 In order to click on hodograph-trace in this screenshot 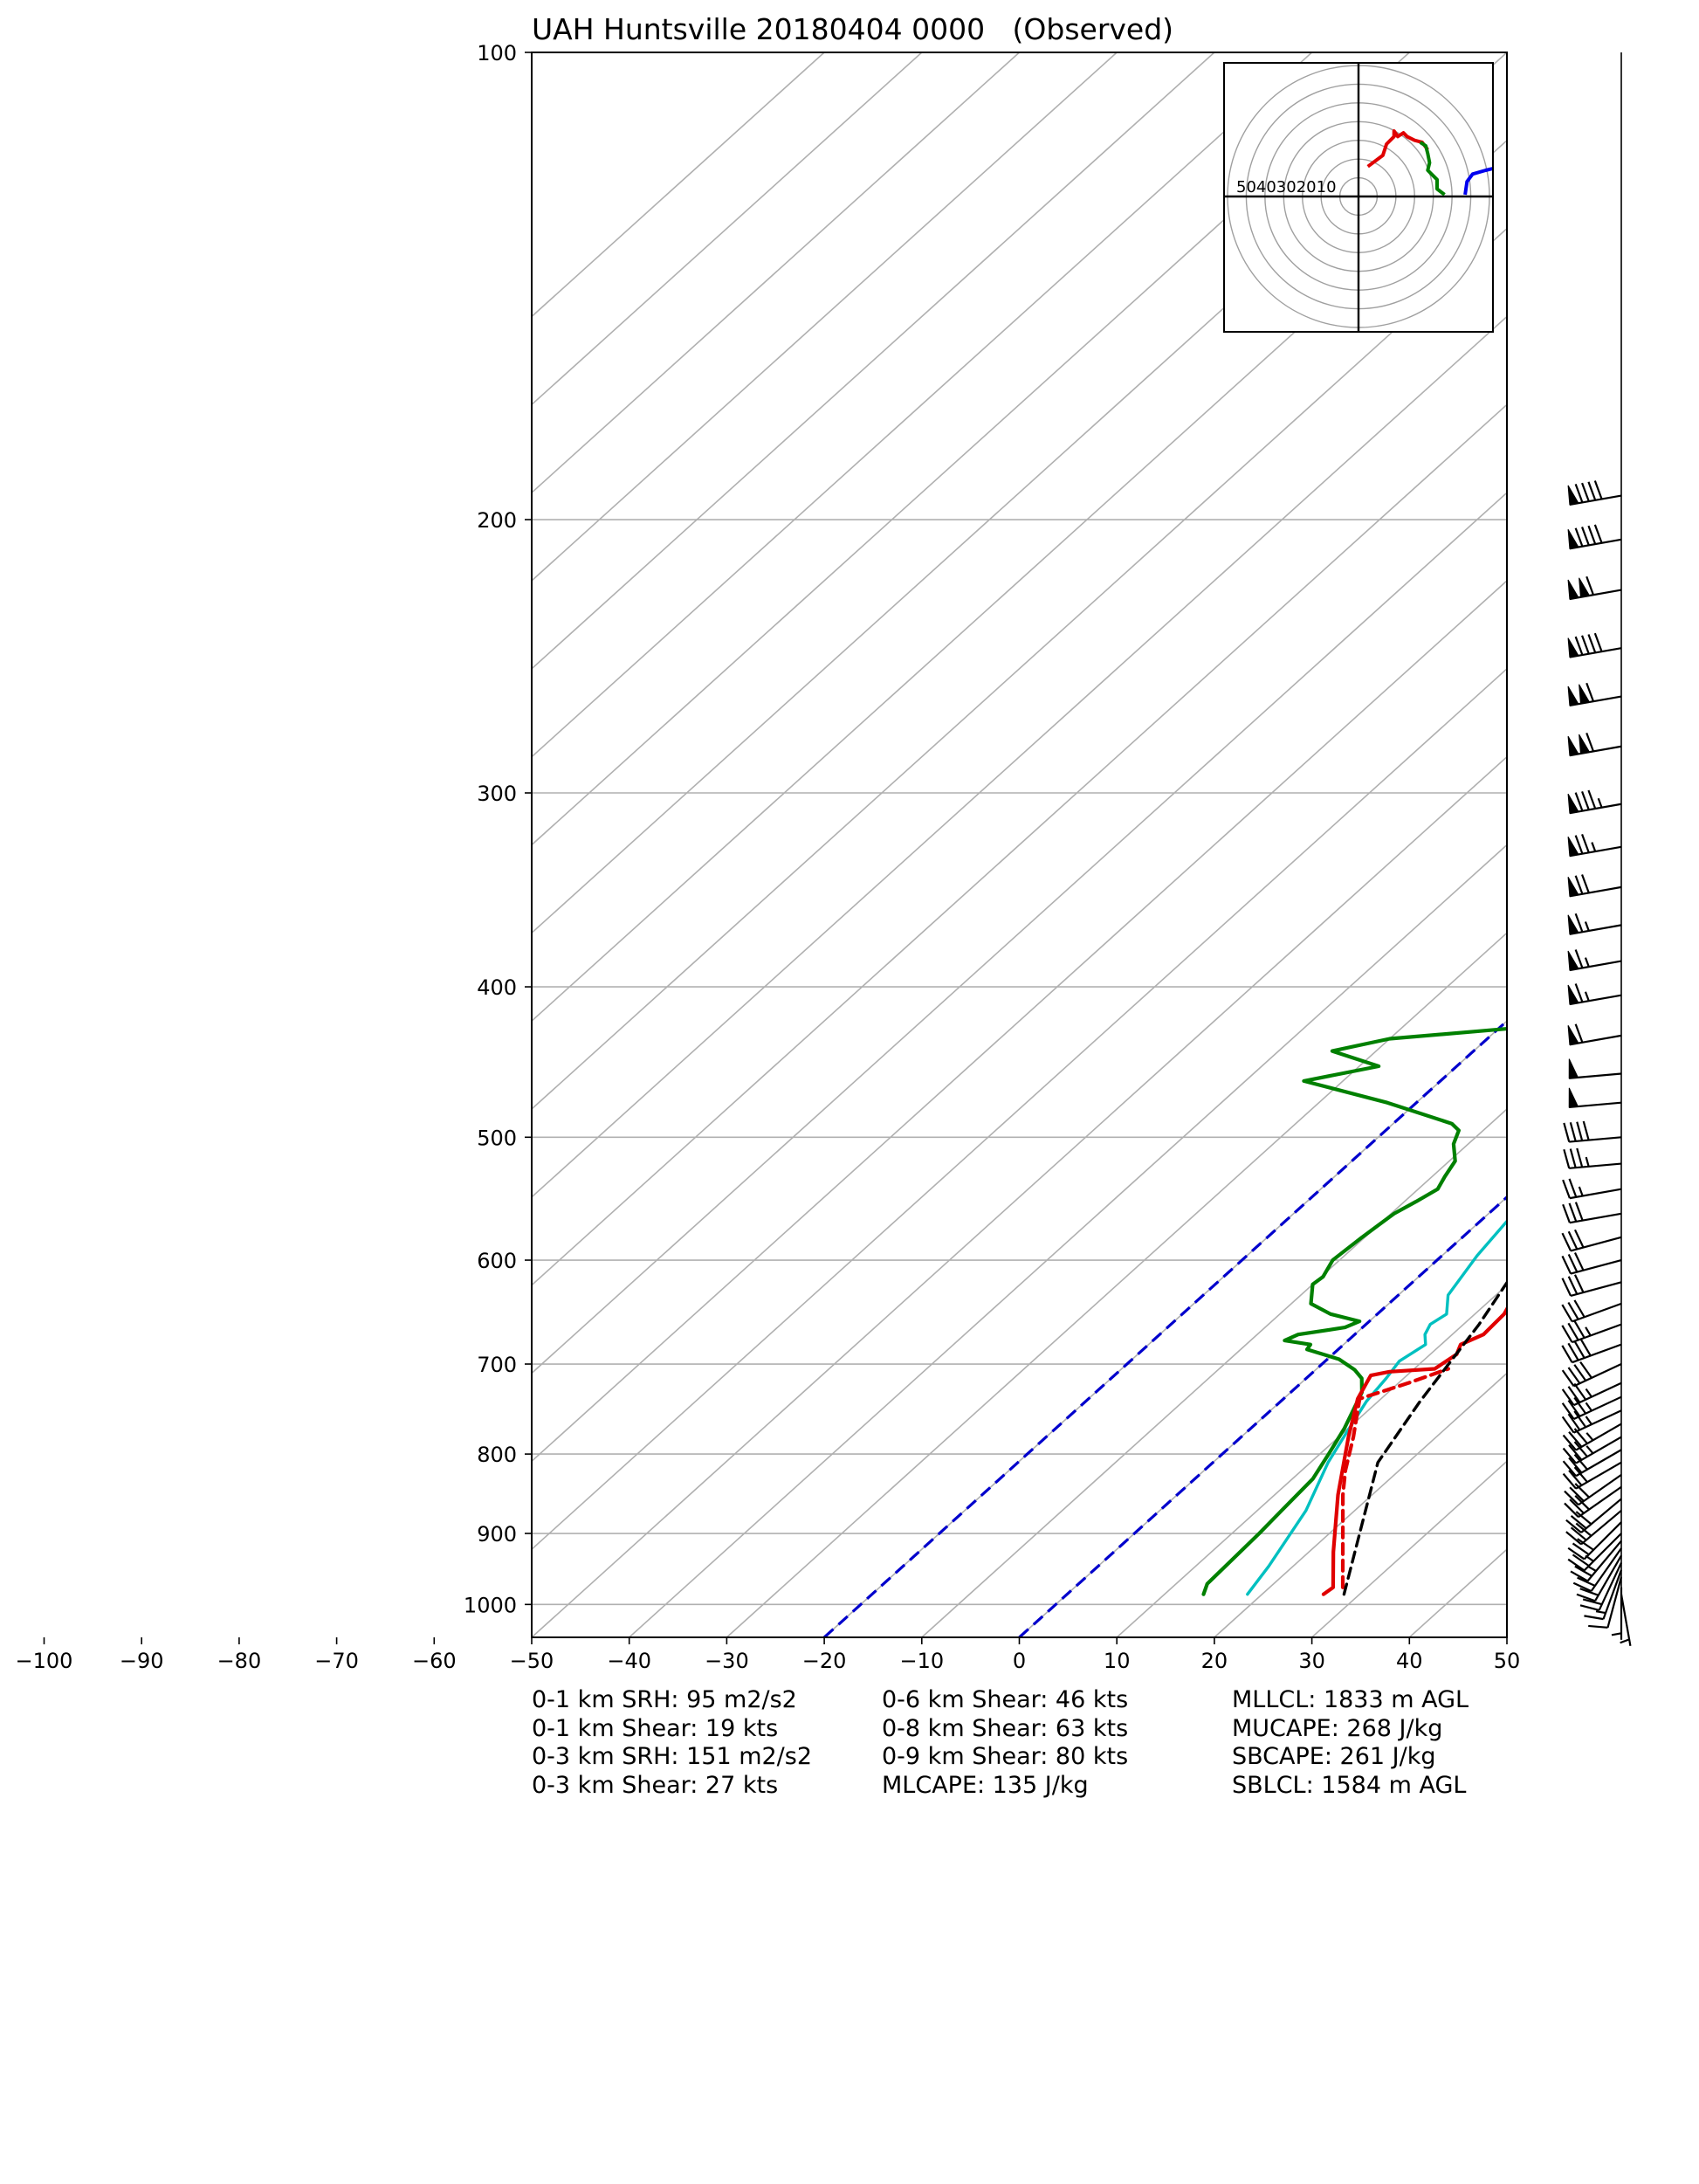, I will do `click(1432, 168)`.